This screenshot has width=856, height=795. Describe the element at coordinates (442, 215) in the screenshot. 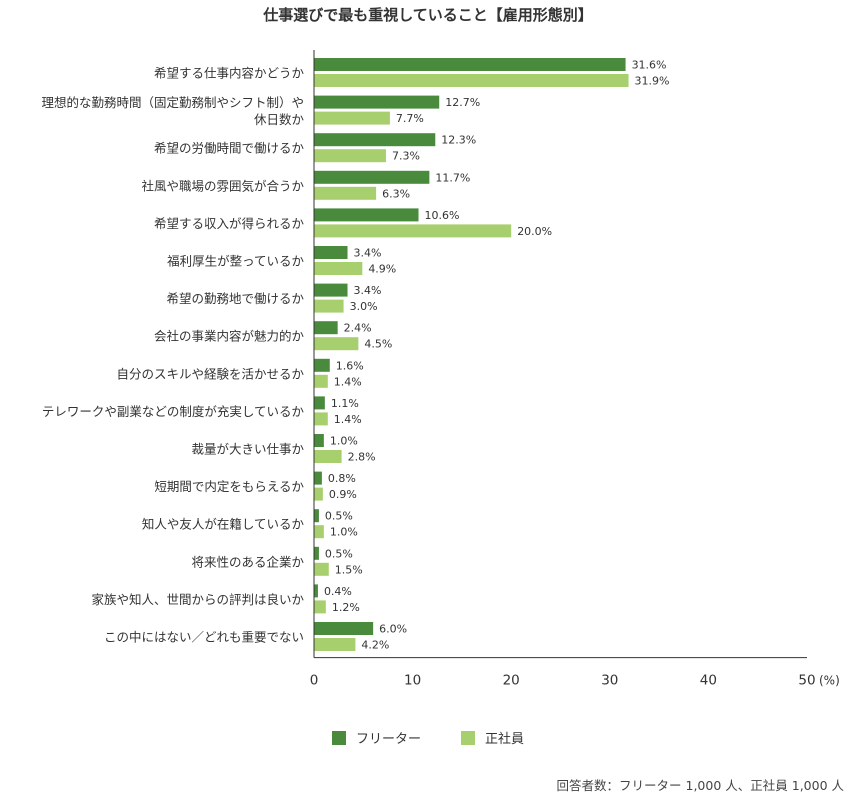

I see `data-label-freeter-4: 10.6%` at that location.